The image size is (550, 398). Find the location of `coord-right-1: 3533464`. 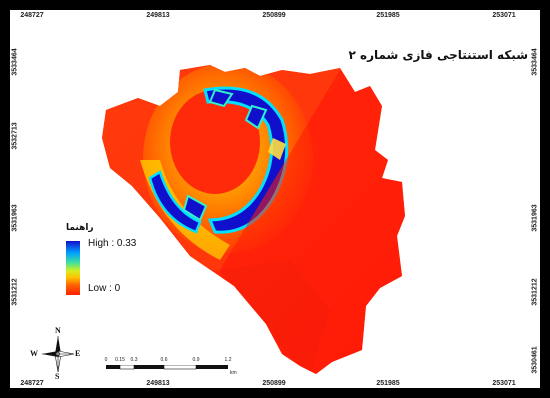

coord-right-1: 3533464 is located at coordinates (535, 62).